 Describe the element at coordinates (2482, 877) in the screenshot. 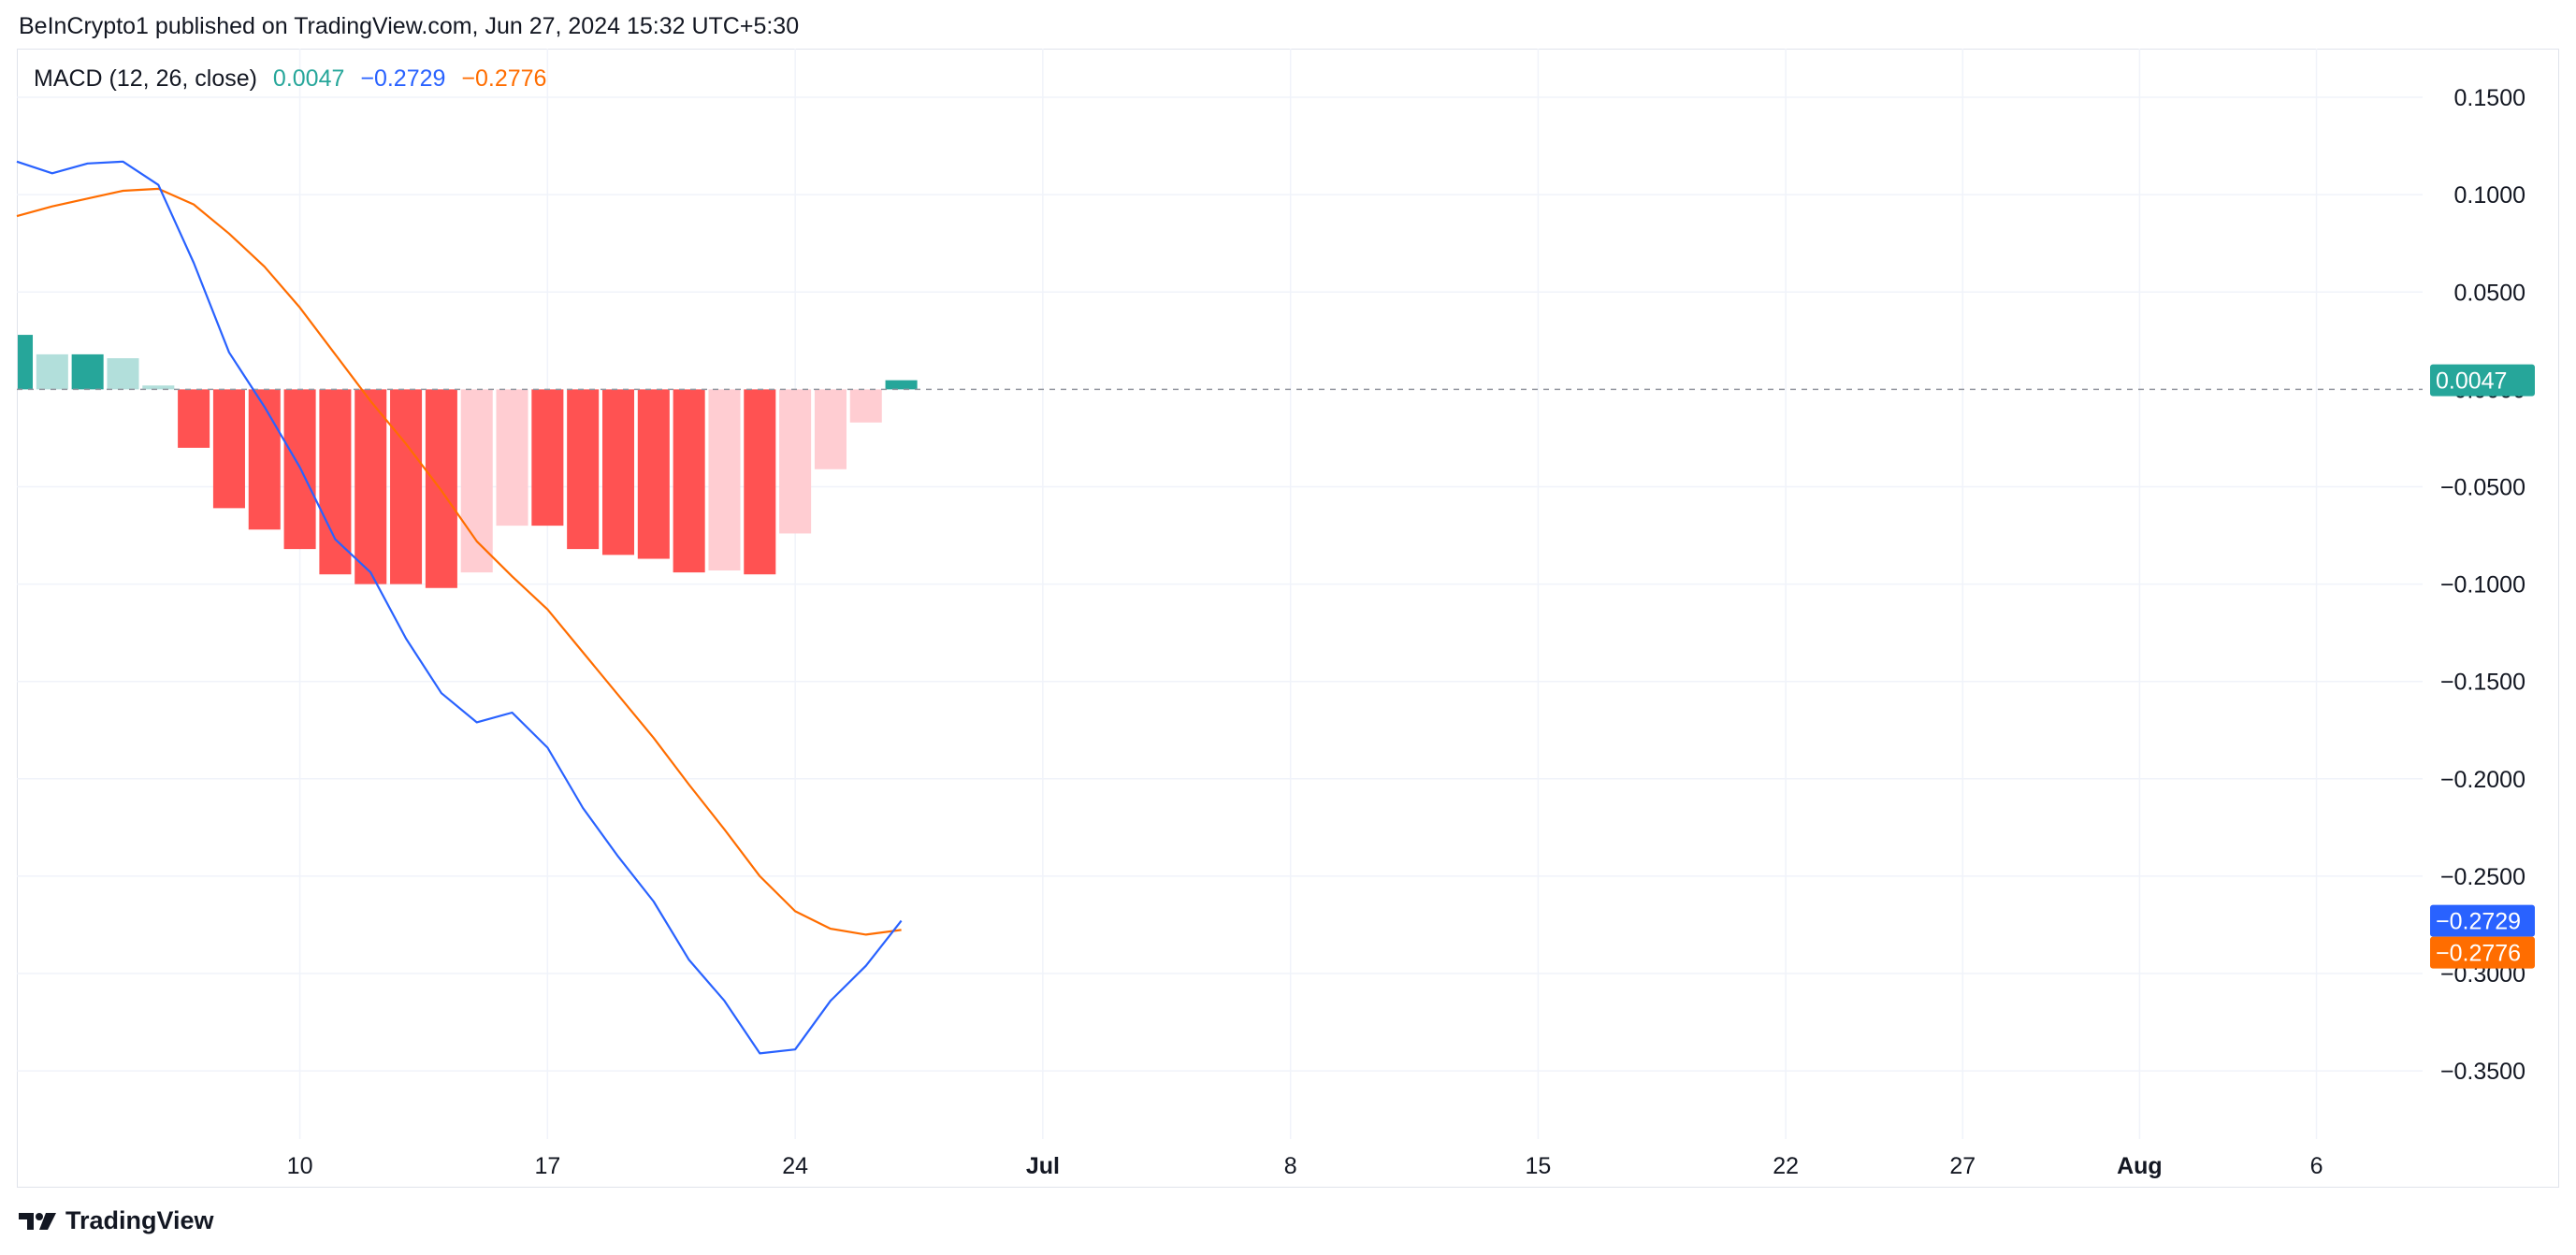

I see `y-tick-label: −0.2500` at that location.